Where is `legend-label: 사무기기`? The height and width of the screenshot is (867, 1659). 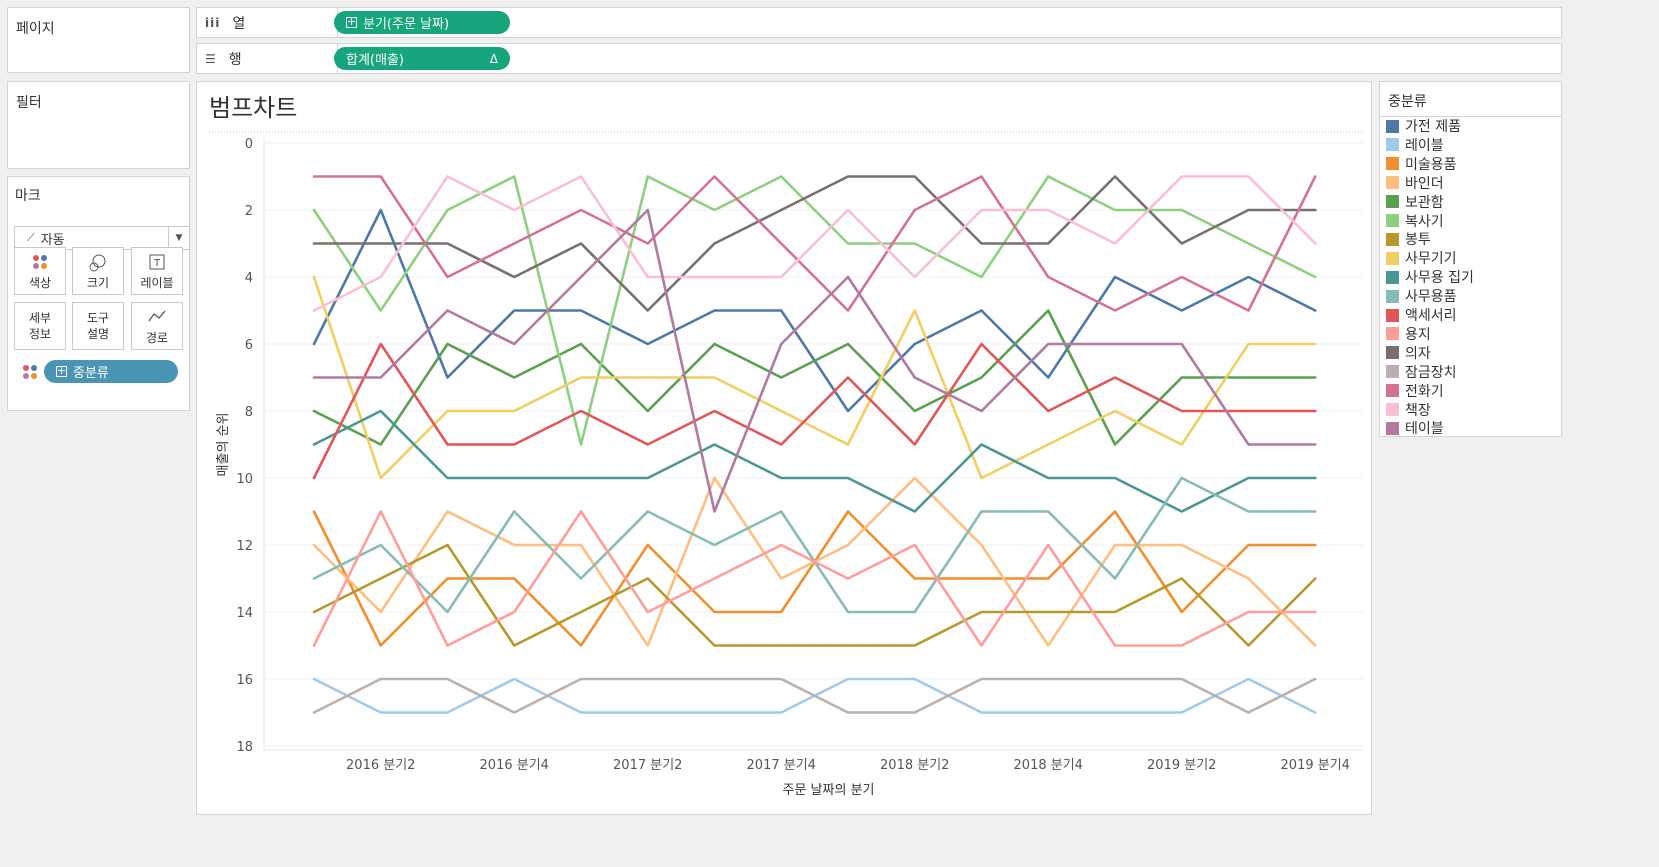
legend-label: 사무기기 is located at coordinates (1431, 259).